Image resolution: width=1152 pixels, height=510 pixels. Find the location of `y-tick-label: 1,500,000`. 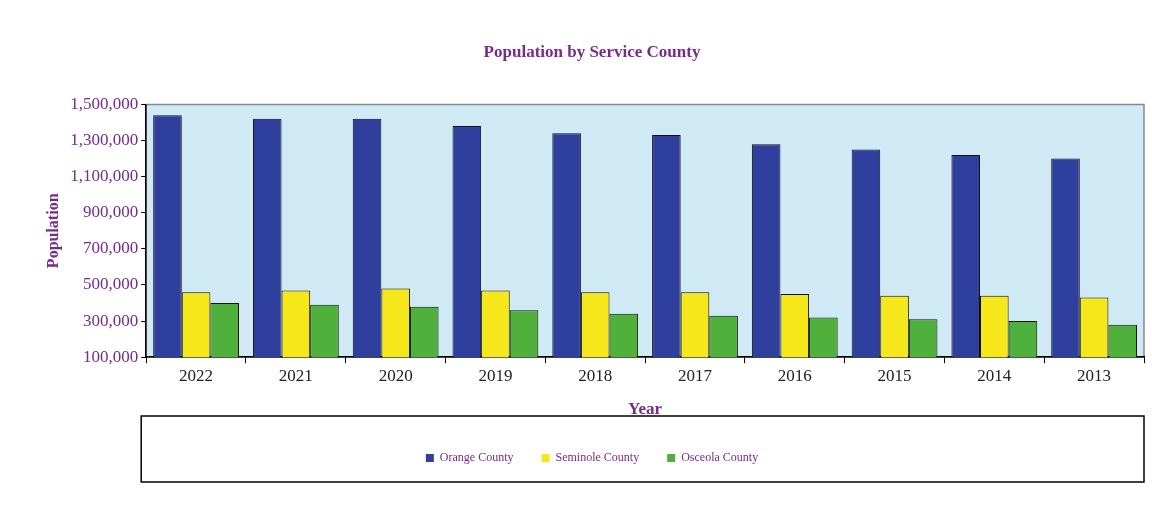

y-tick-label: 1,500,000 is located at coordinates (104, 103).